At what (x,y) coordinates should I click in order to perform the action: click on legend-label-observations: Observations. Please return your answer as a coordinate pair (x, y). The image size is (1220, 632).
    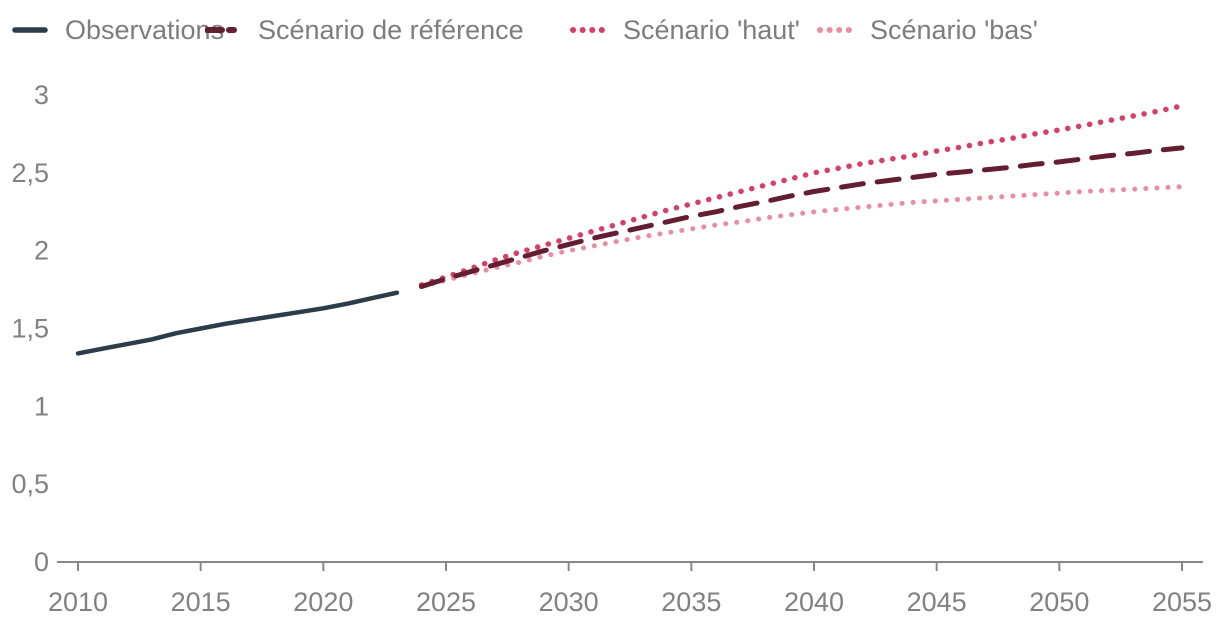
    Looking at the image, I should click on (145, 30).